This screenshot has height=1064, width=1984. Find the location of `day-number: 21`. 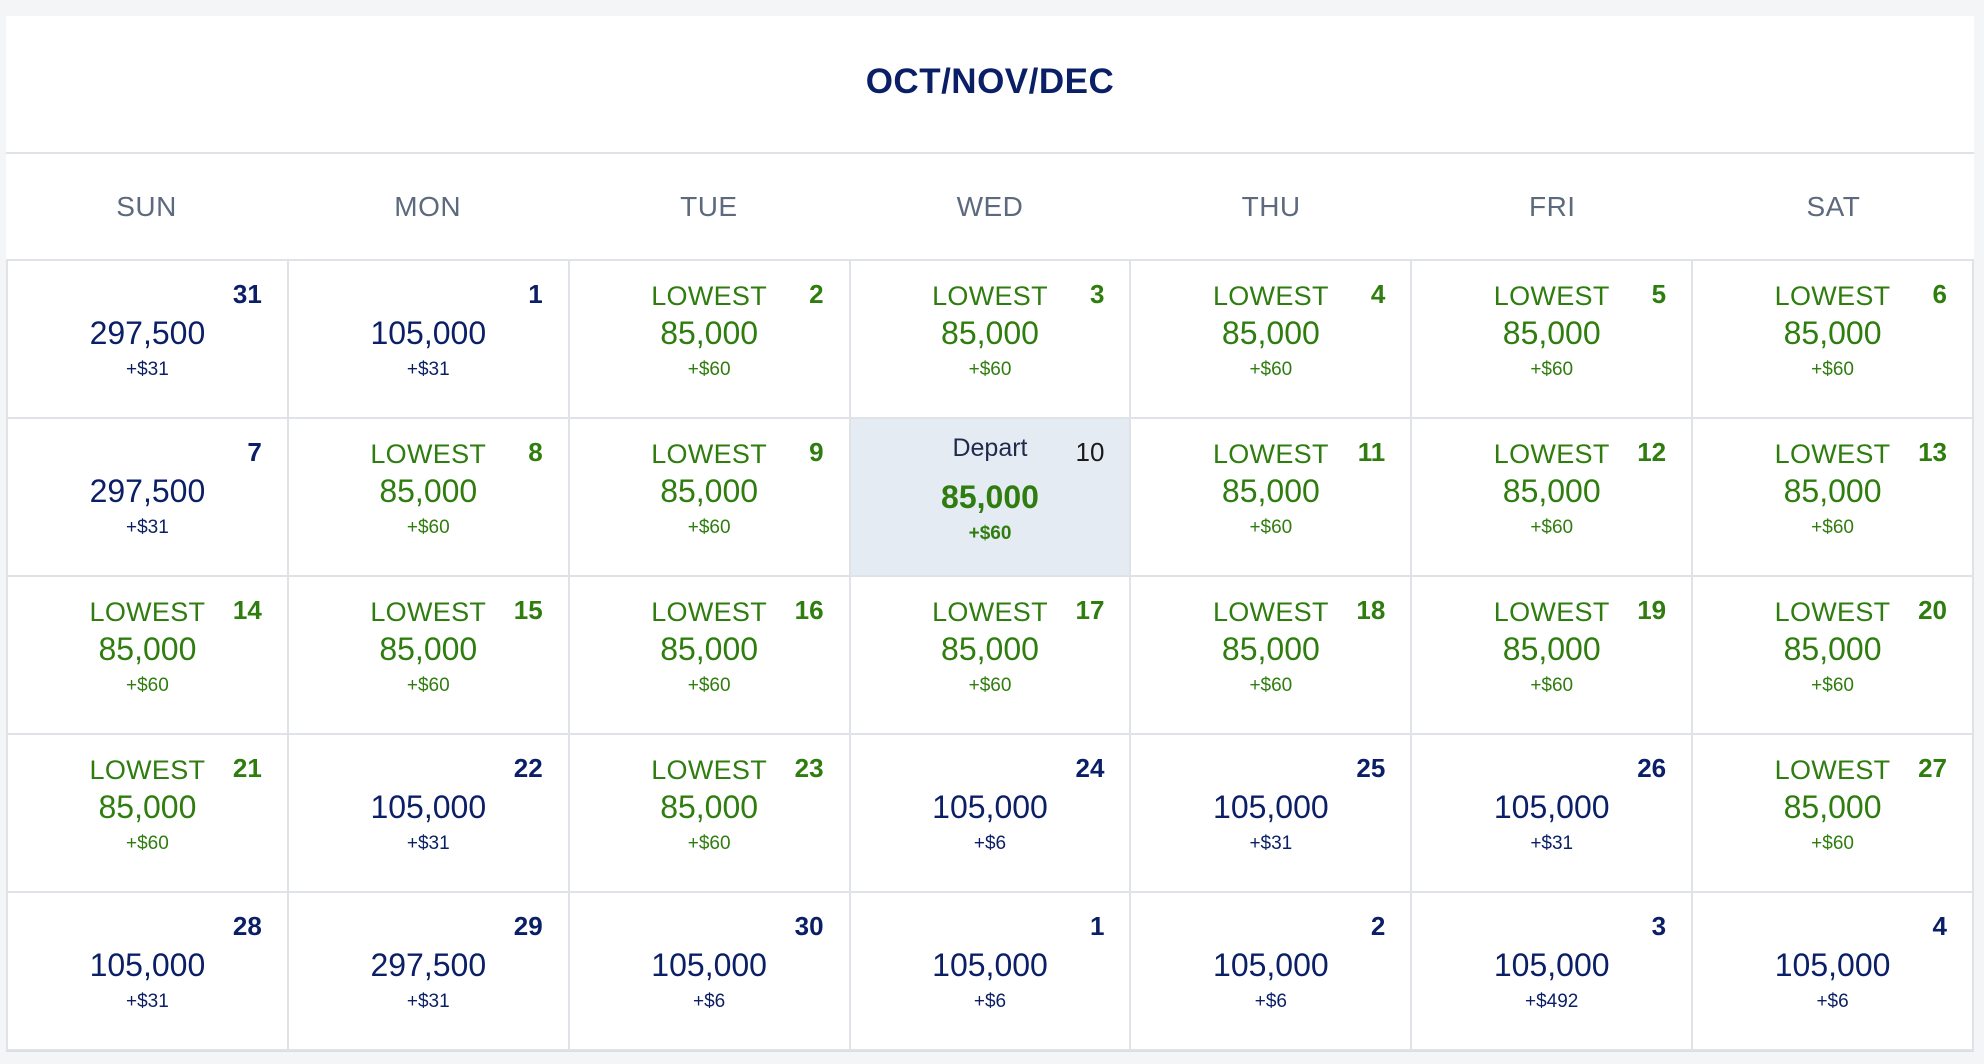

day-number: 21 is located at coordinates (247, 768).